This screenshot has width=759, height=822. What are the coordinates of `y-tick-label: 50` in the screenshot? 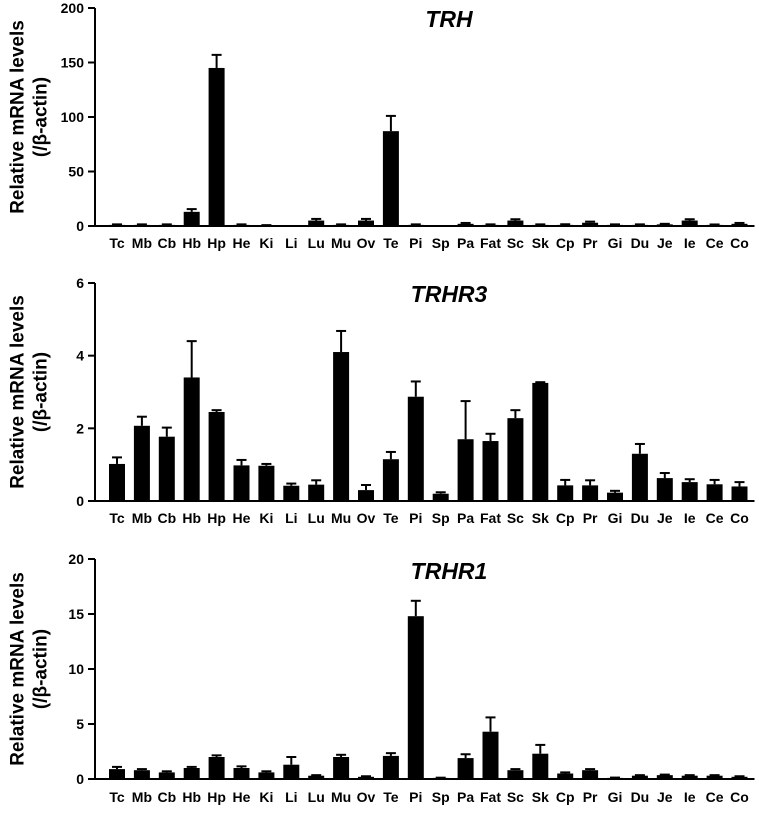 It's located at (76, 172).